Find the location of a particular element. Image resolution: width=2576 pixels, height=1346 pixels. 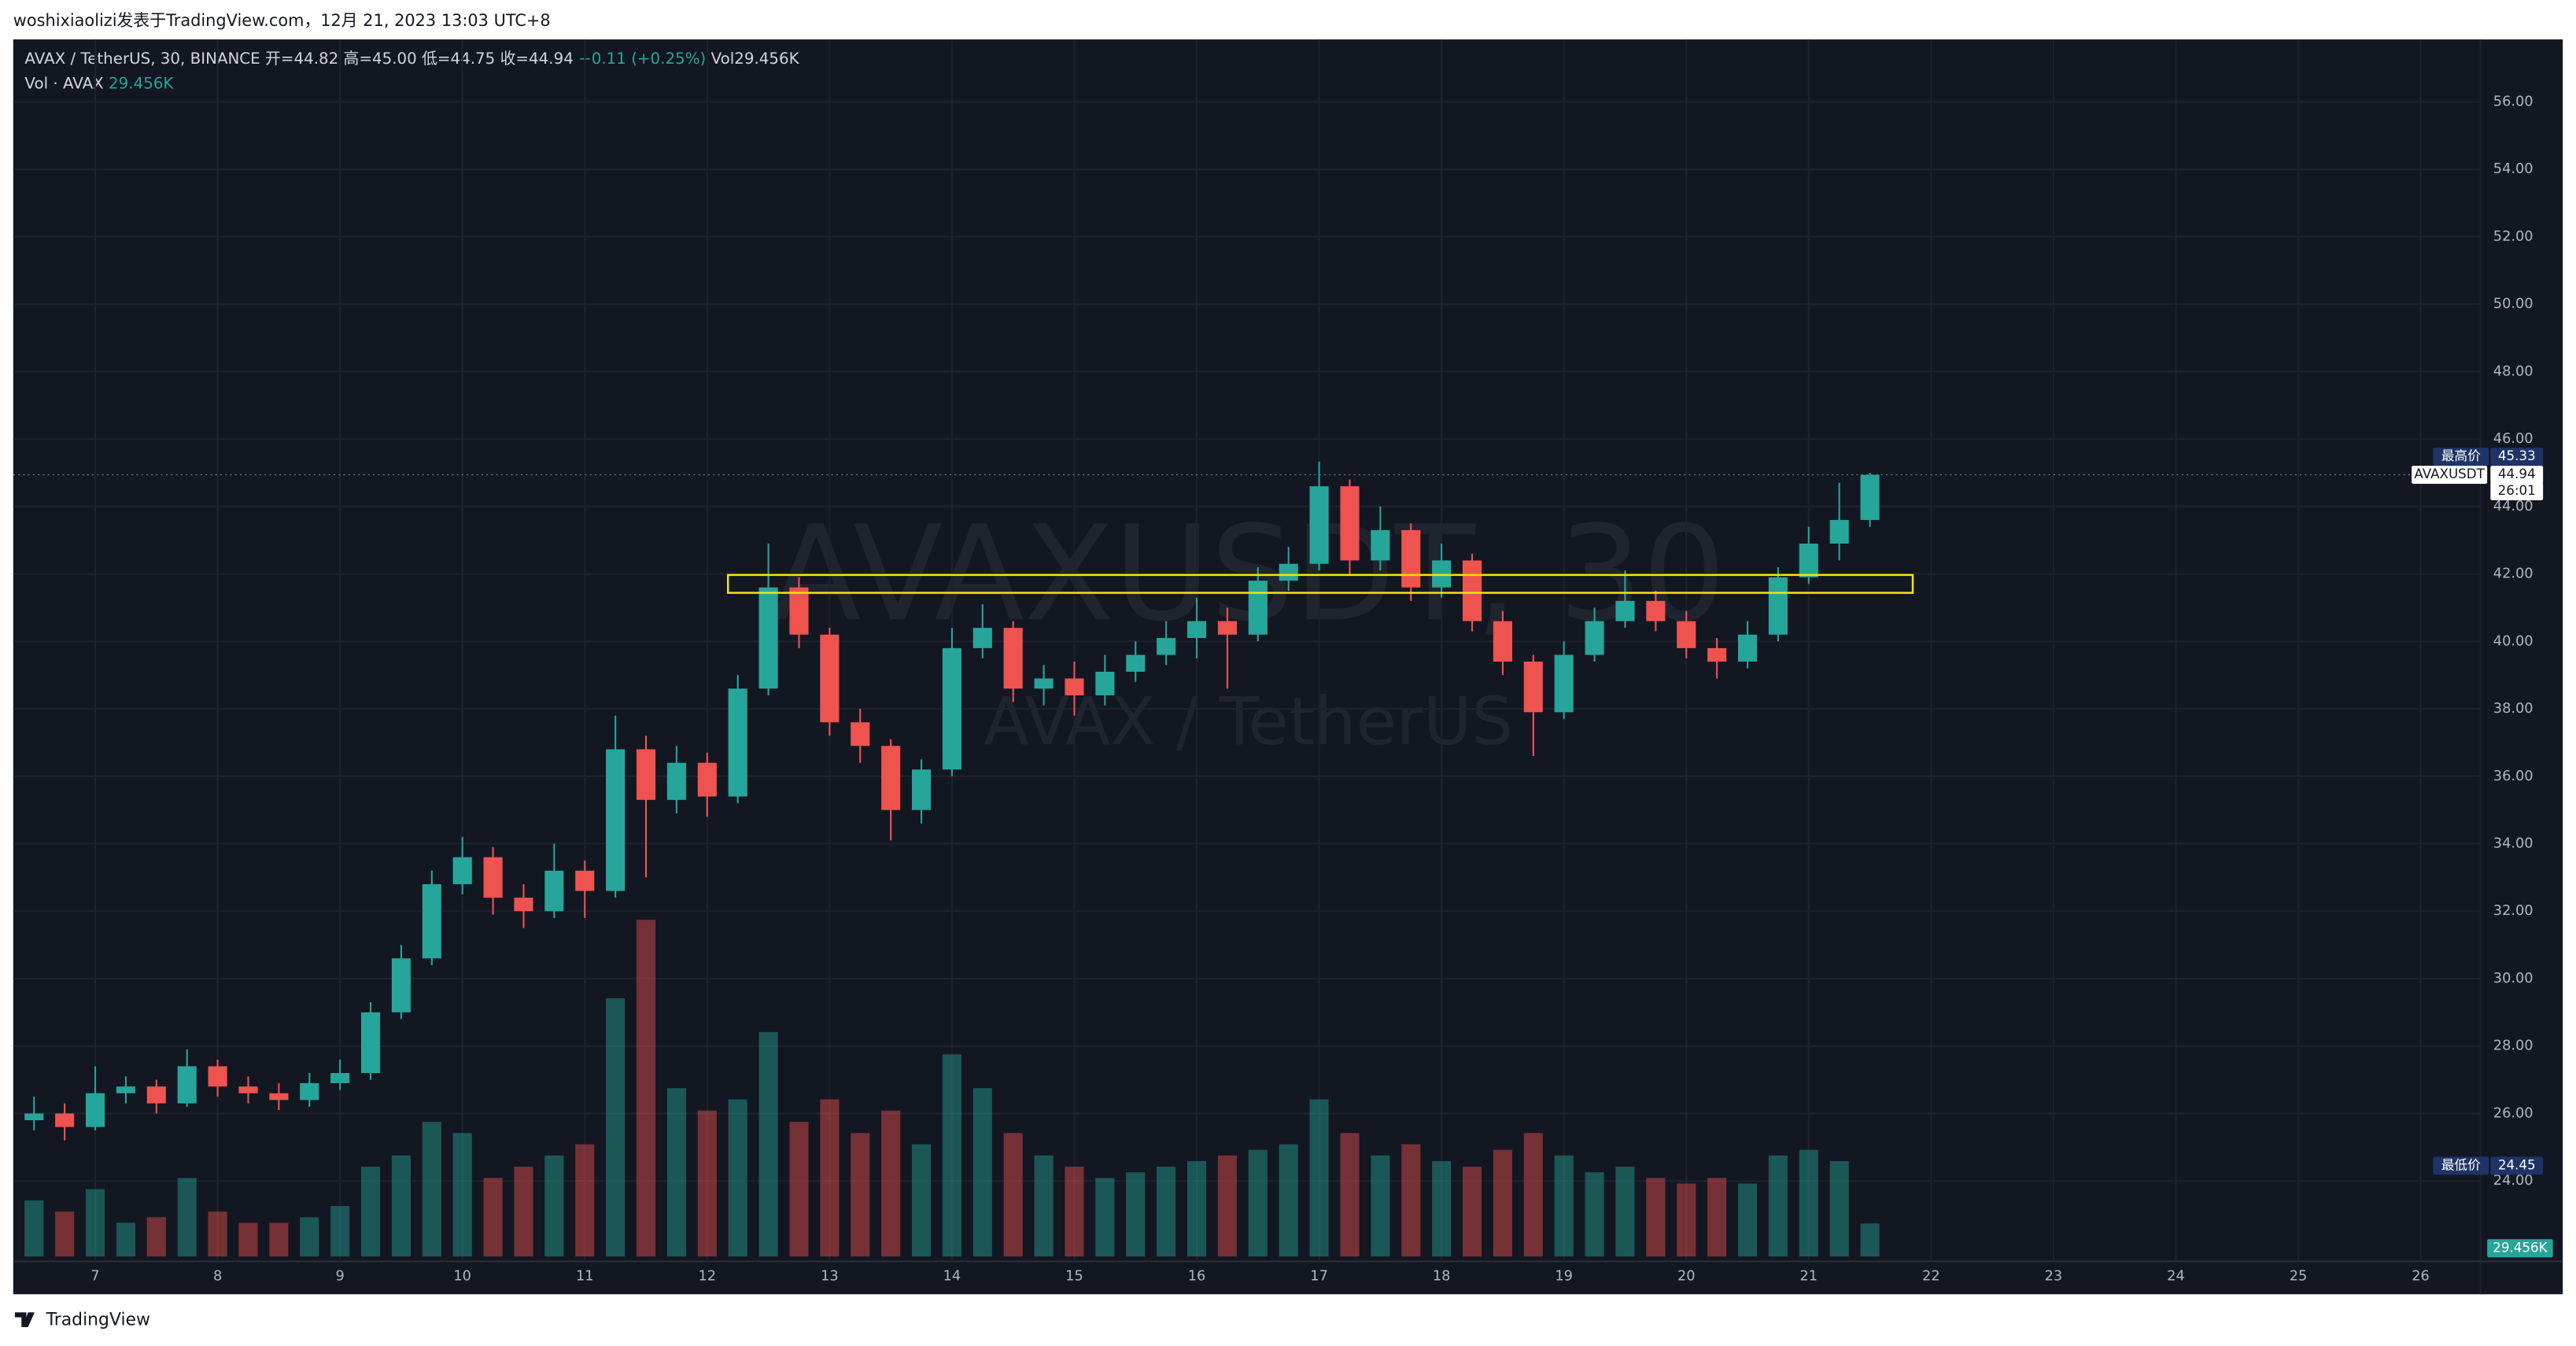

x-tick-label: 26 is located at coordinates (2421, 1276).